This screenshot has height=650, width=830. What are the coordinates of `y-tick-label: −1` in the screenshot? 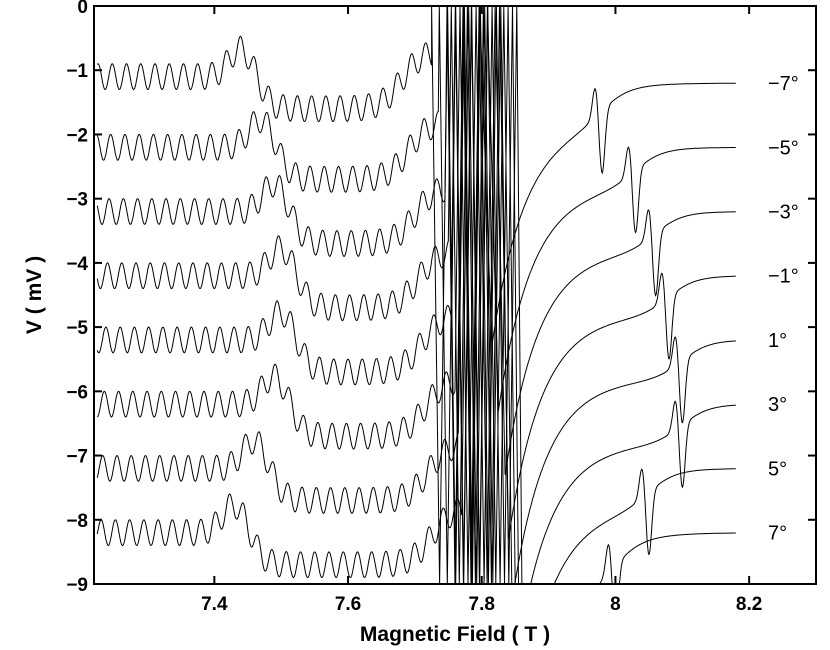 It's located at (77, 71).